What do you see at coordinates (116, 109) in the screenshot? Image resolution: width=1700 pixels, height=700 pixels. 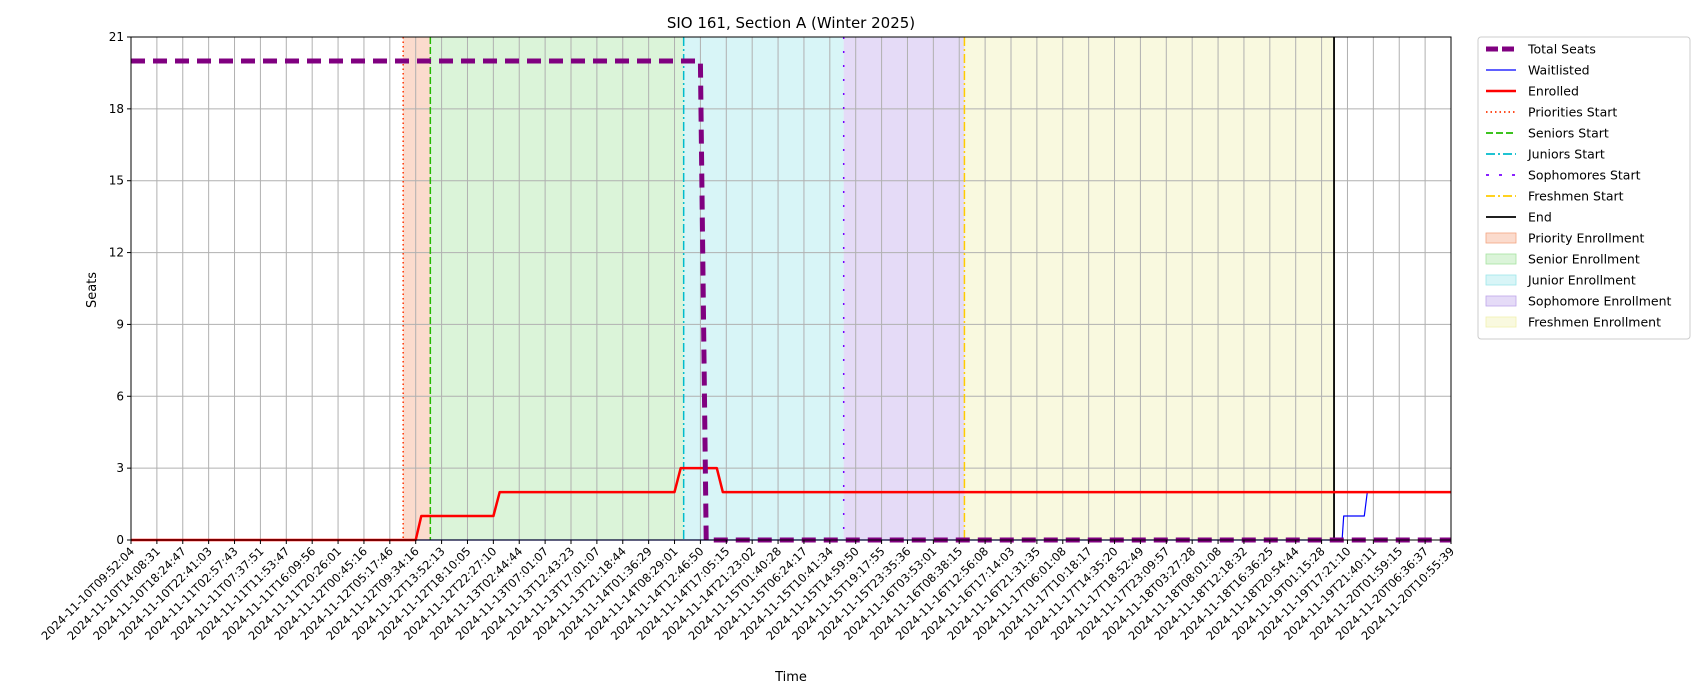 I see `y-tick-label: 18` at bounding box center [116, 109].